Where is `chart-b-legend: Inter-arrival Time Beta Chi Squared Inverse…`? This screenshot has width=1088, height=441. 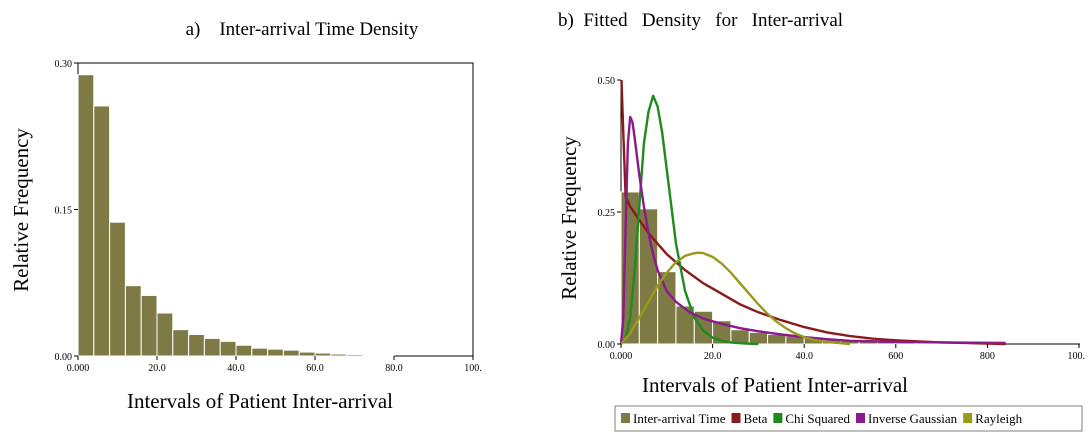
chart-b-legend: Inter-arrival Time Beta Chi Squared Inverse… is located at coordinates (848, 418).